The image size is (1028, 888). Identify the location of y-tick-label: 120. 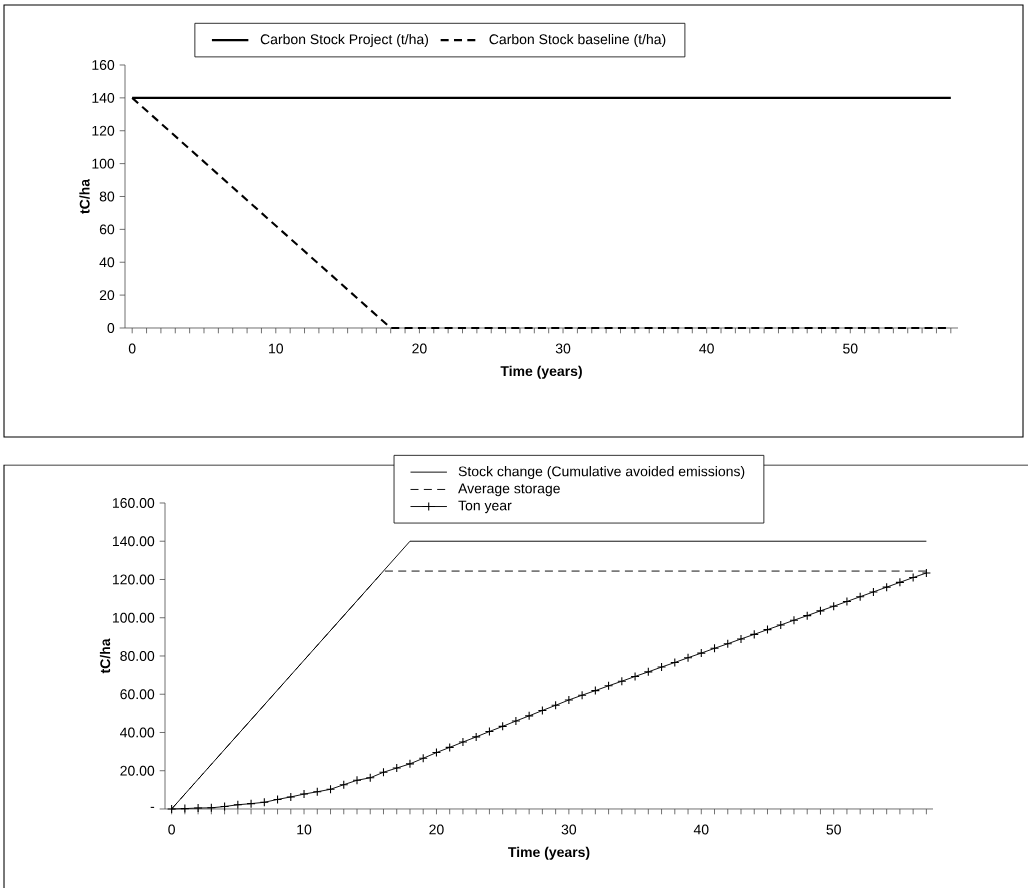
(103, 130).